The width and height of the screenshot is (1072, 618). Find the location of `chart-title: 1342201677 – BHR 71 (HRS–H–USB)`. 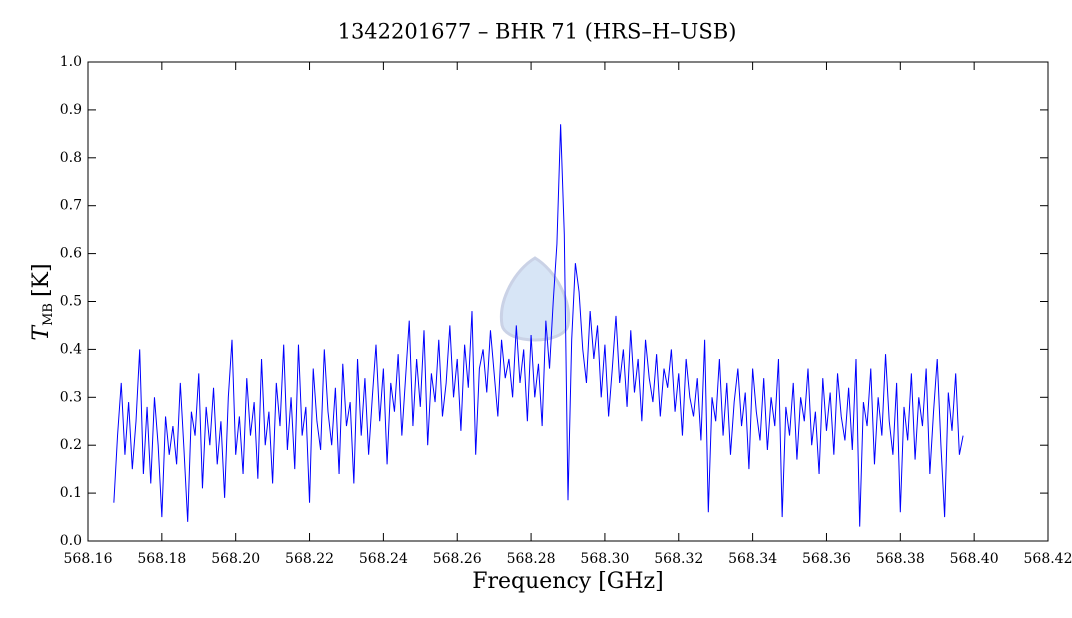

chart-title: 1342201677 – BHR 71 (HRS–H–USB) is located at coordinates (537, 32).